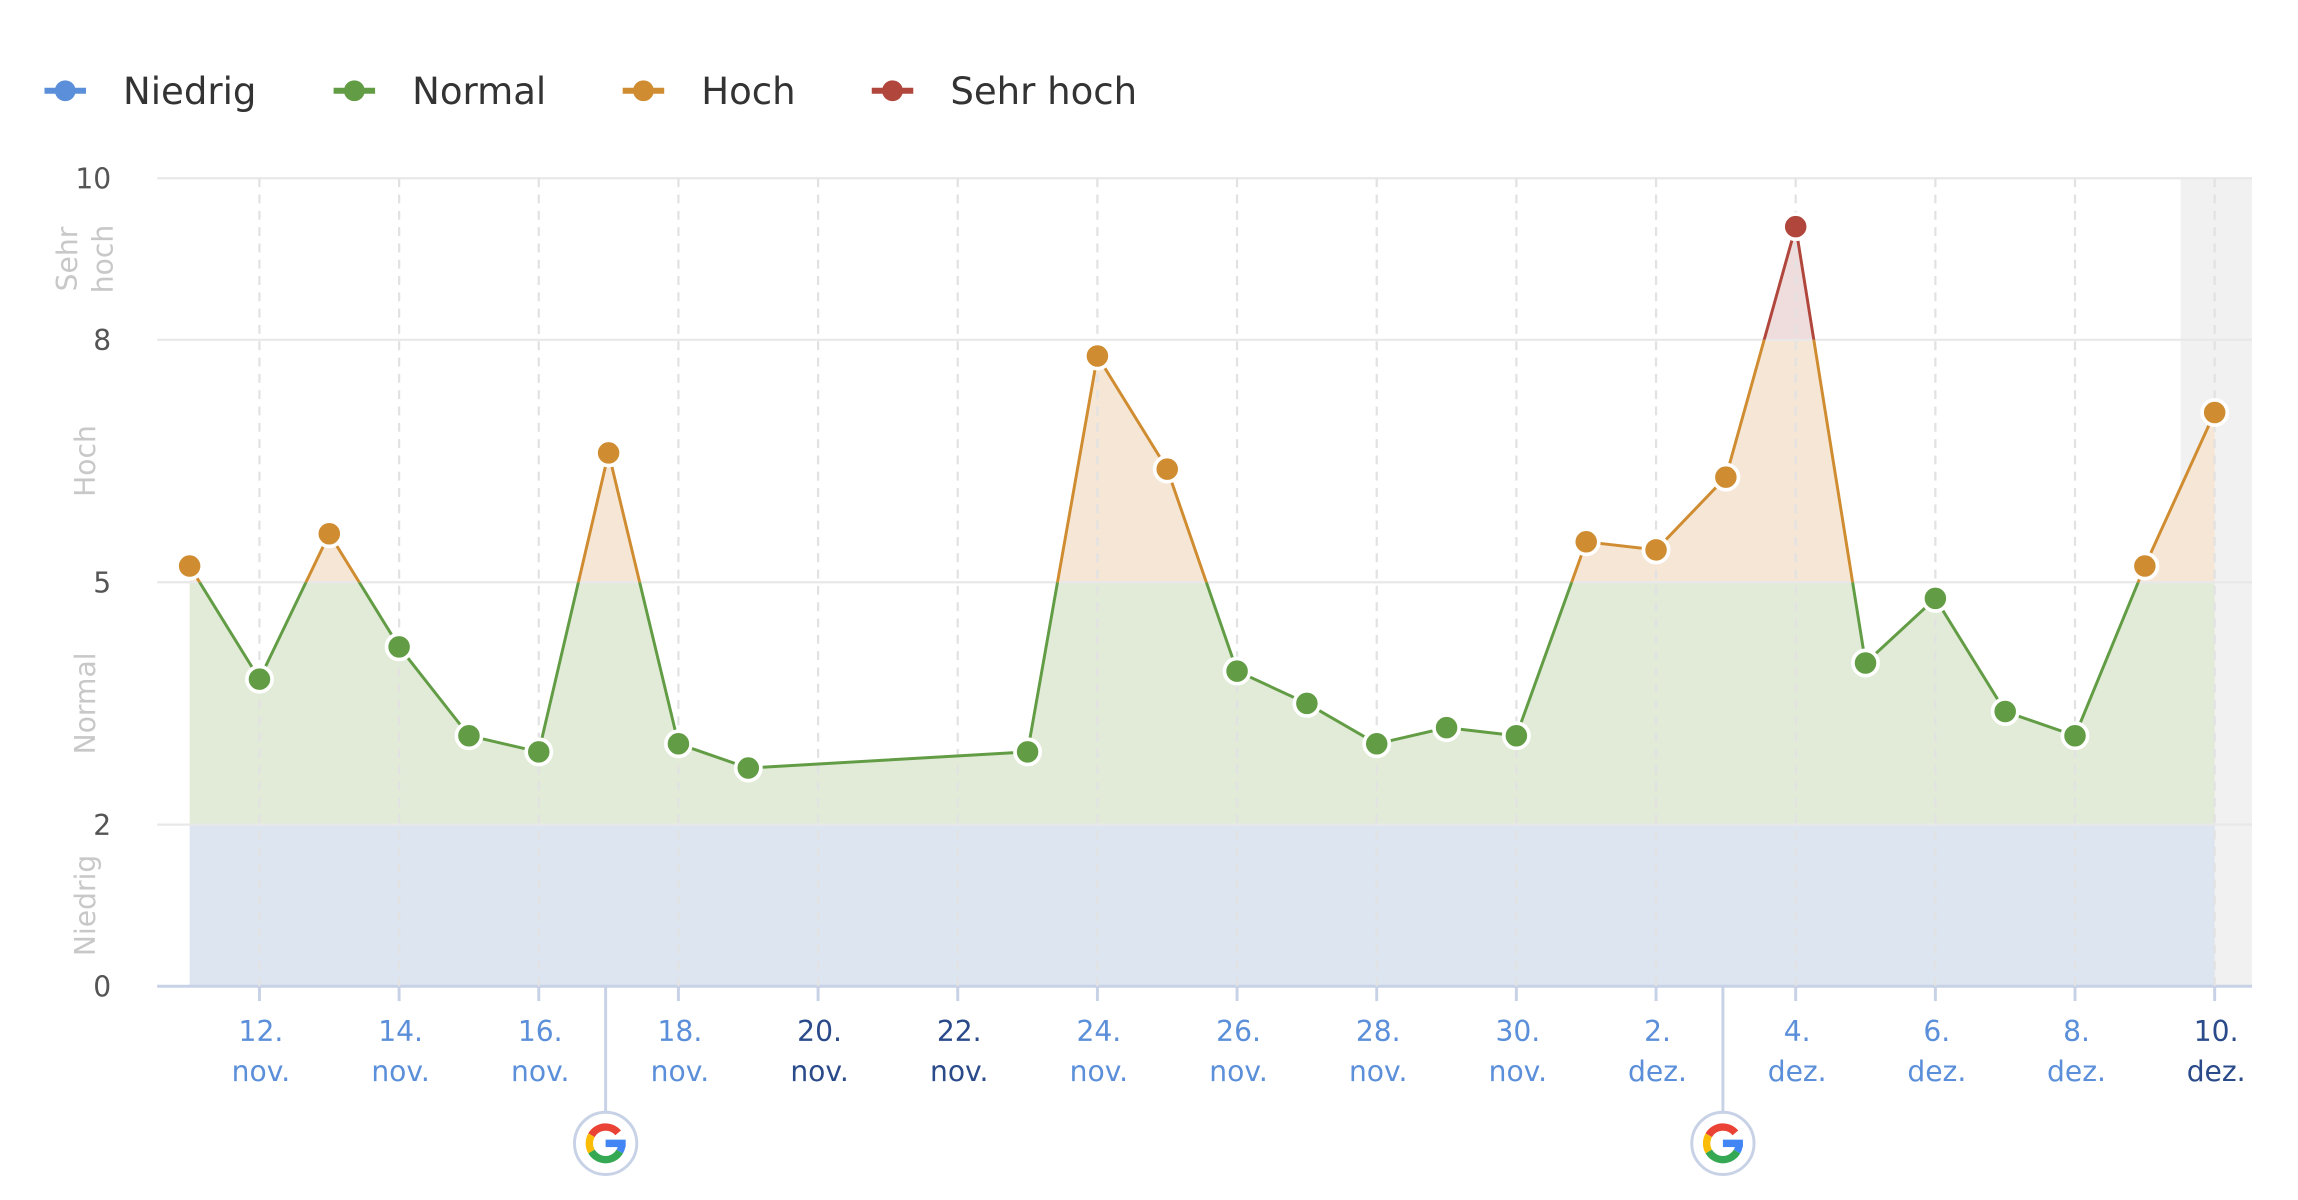 This screenshot has width=2298, height=1200. What do you see at coordinates (590, 91) in the screenshot?
I see `legend: Niedrig Normal Hoch Sehr hoch` at bounding box center [590, 91].